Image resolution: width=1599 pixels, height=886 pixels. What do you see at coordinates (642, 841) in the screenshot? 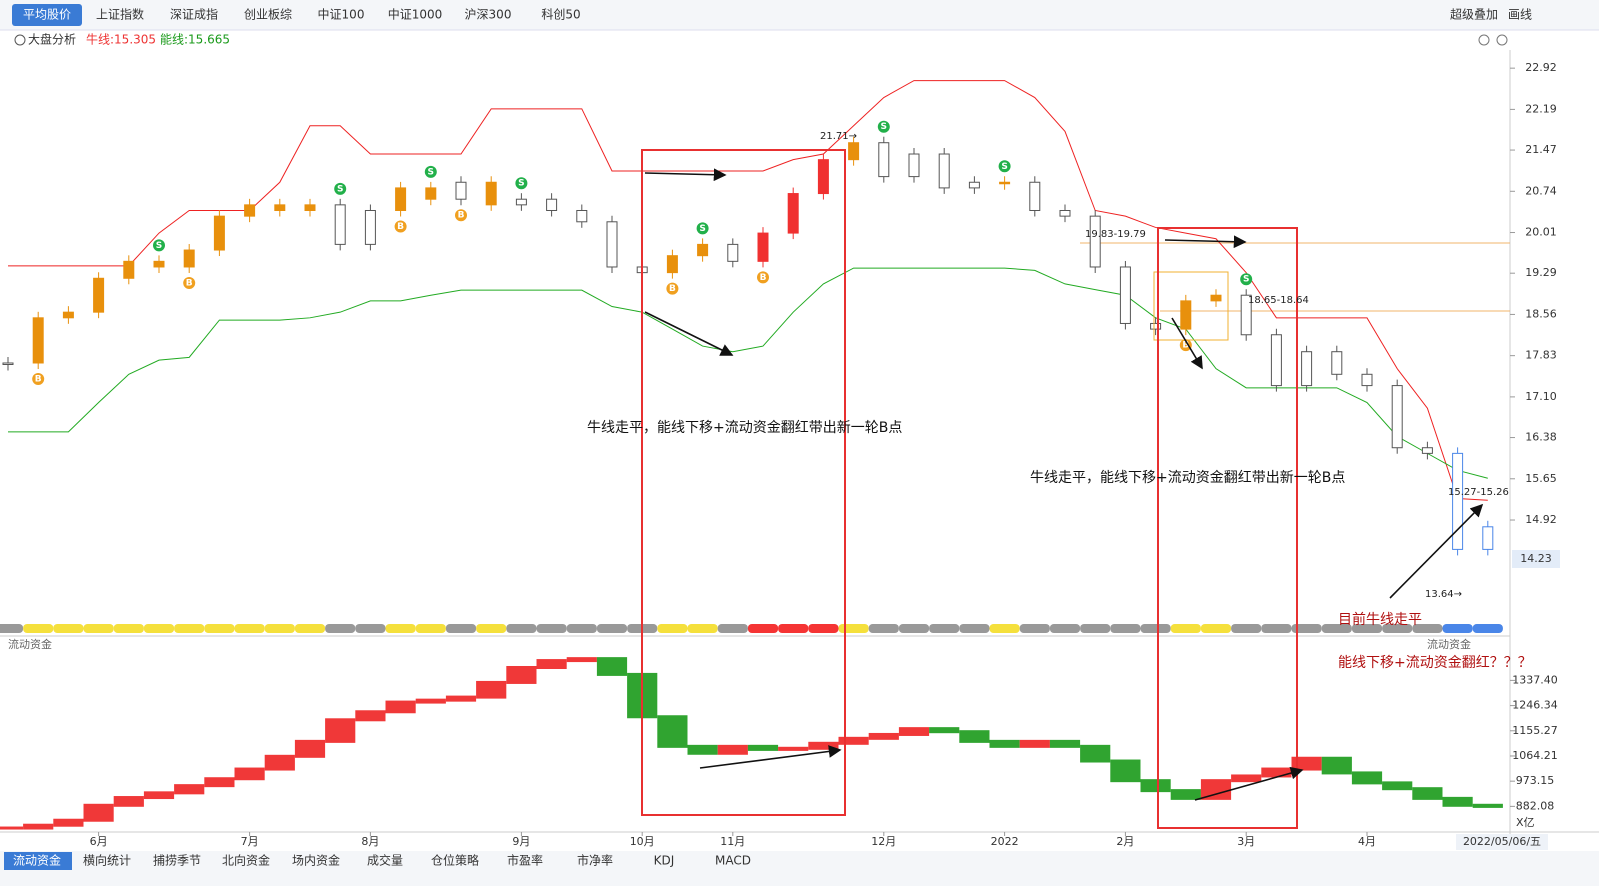
I see `x-tick-label: 10月` at bounding box center [642, 841].